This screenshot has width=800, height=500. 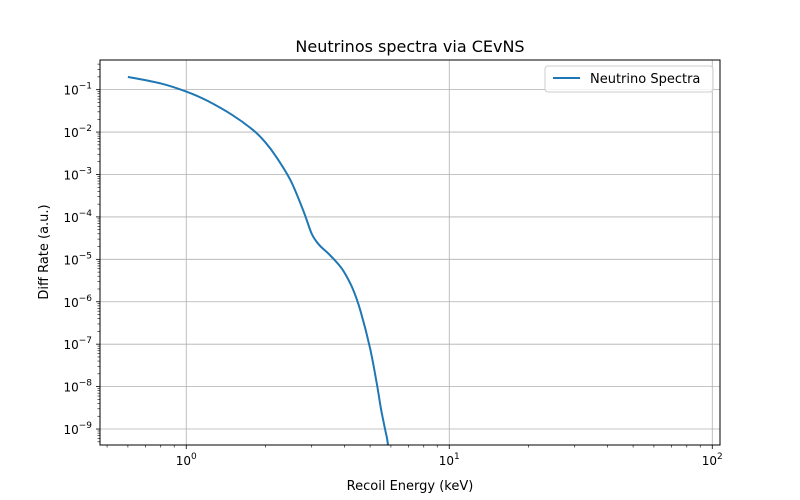 What do you see at coordinates (77, 387) in the screenshot?
I see `y-tick-label: 10⁻⁸` at bounding box center [77, 387].